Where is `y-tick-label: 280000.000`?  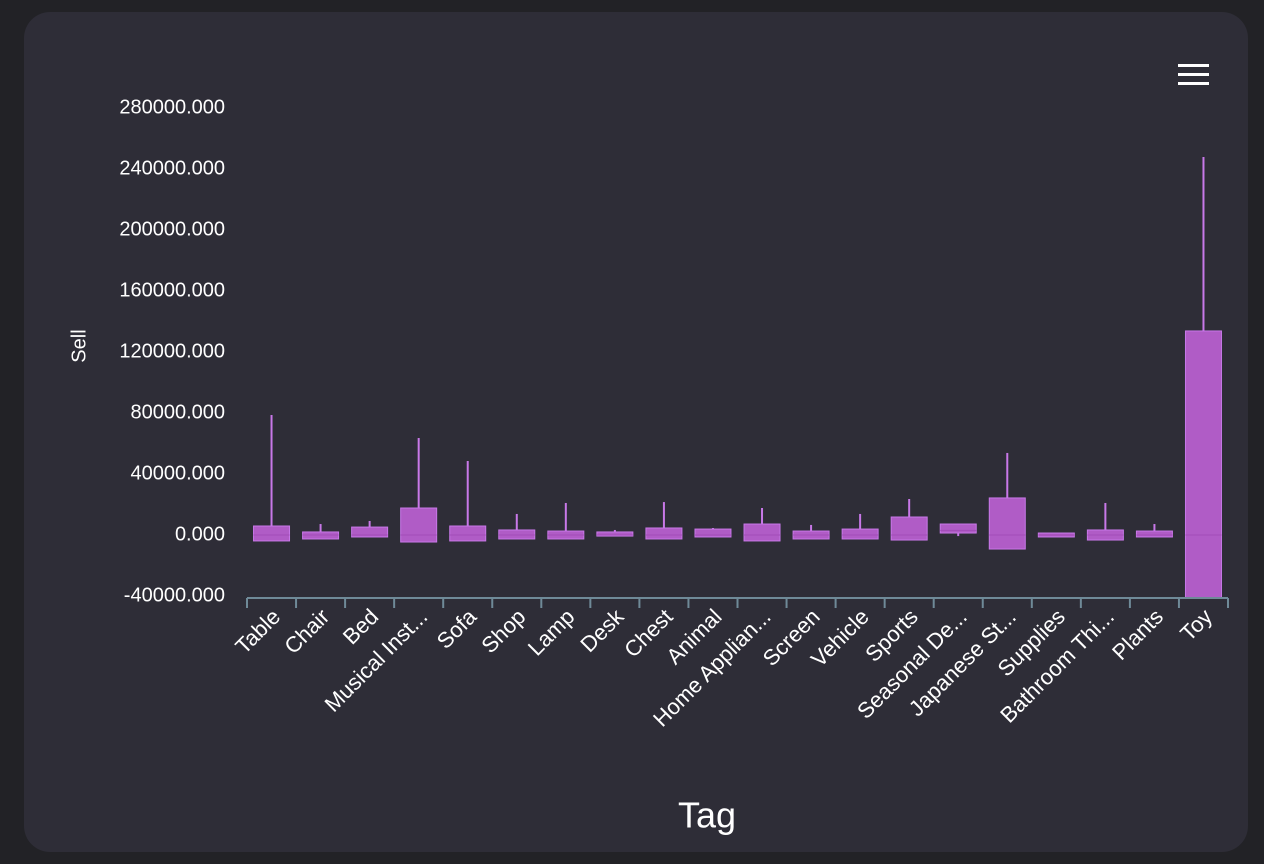
y-tick-label: 280000.000 is located at coordinates (172, 107).